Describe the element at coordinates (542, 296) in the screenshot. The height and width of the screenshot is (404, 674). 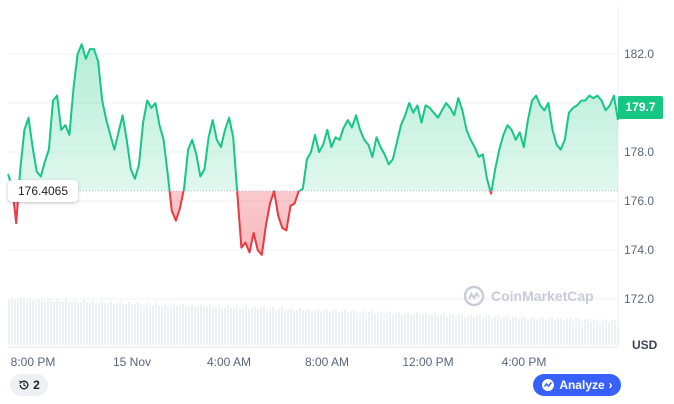
I see `watermark-text: CoinMarketCap` at that location.